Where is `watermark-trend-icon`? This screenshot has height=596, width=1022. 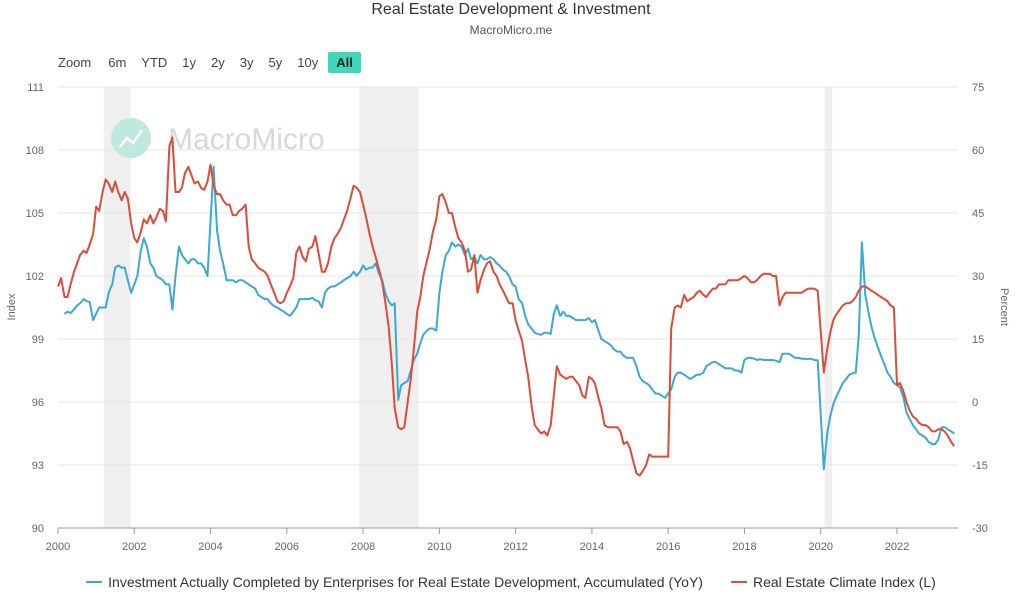
watermark-trend-icon is located at coordinates (131, 138).